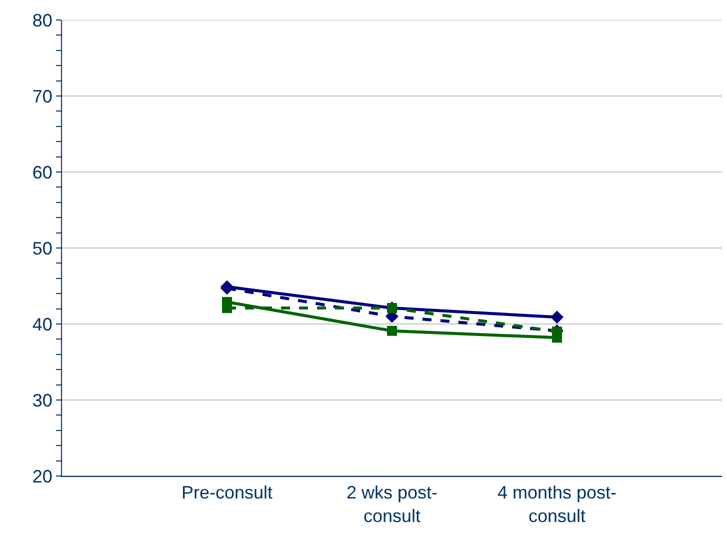 This screenshot has height=551, width=727. Describe the element at coordinates (392, 504) in the screenshot. I see `x-tick-label: 2 wks post-consult` at that location.